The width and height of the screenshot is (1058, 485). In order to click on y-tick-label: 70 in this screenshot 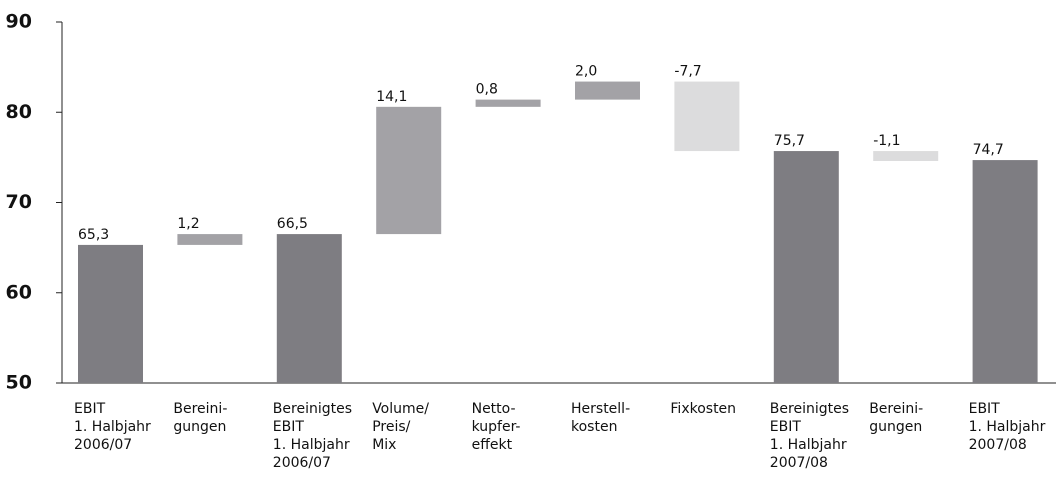, I will do `click(19, 202)`.